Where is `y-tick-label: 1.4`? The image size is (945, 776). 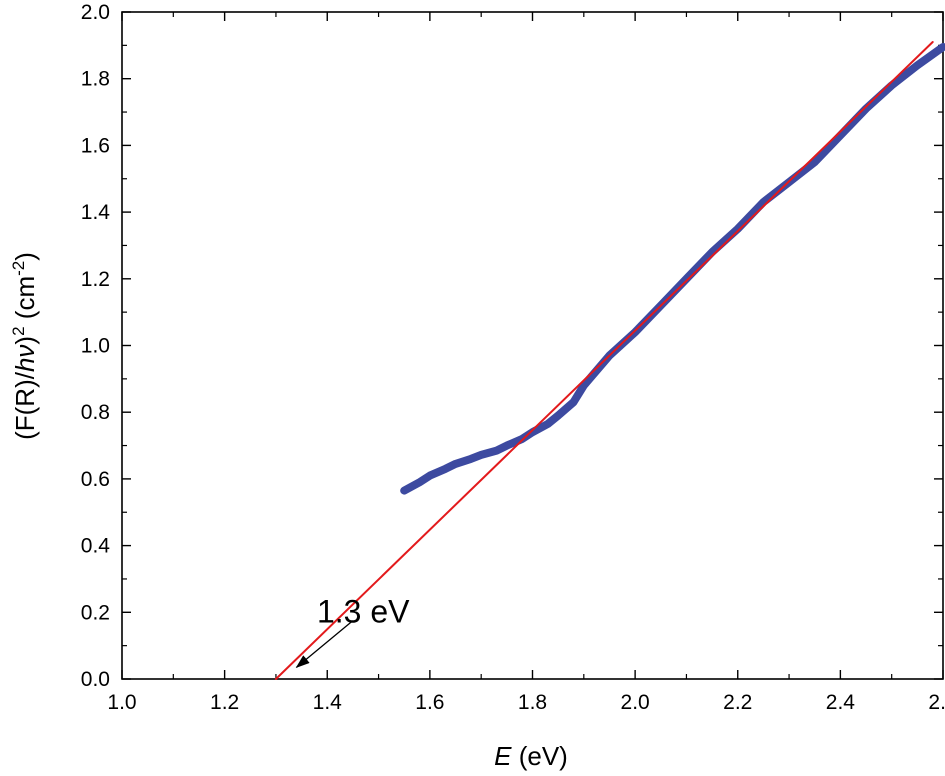
y-tick-label: 1.4 is located at coordinates (96, 212).